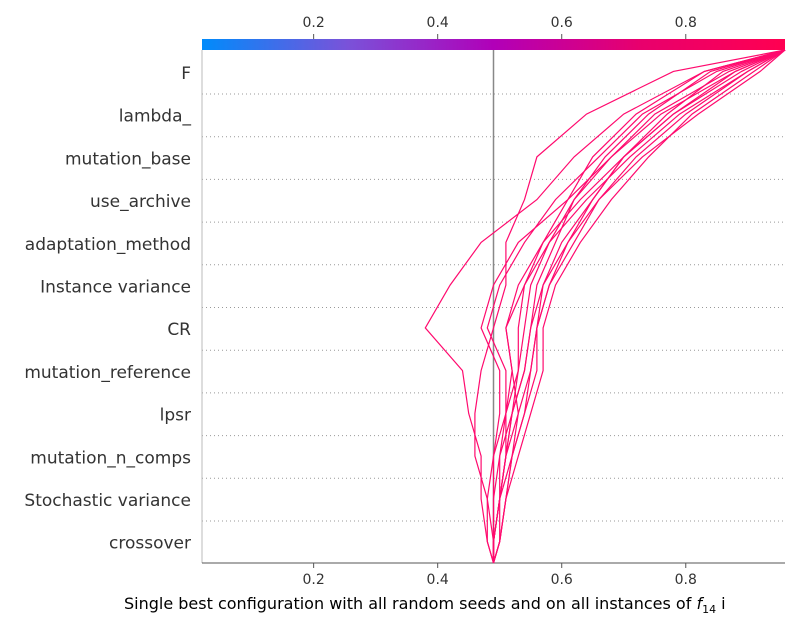 This screenshot has width=800, height=630. I want to click on colorbar, so click(493, 44).